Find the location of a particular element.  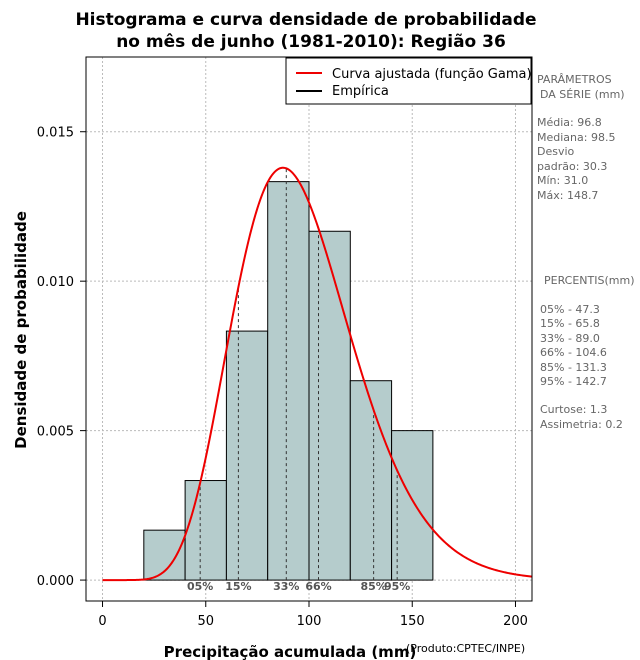

percentil-85: 85% - 131.3 is located at coordinates (573, 367).